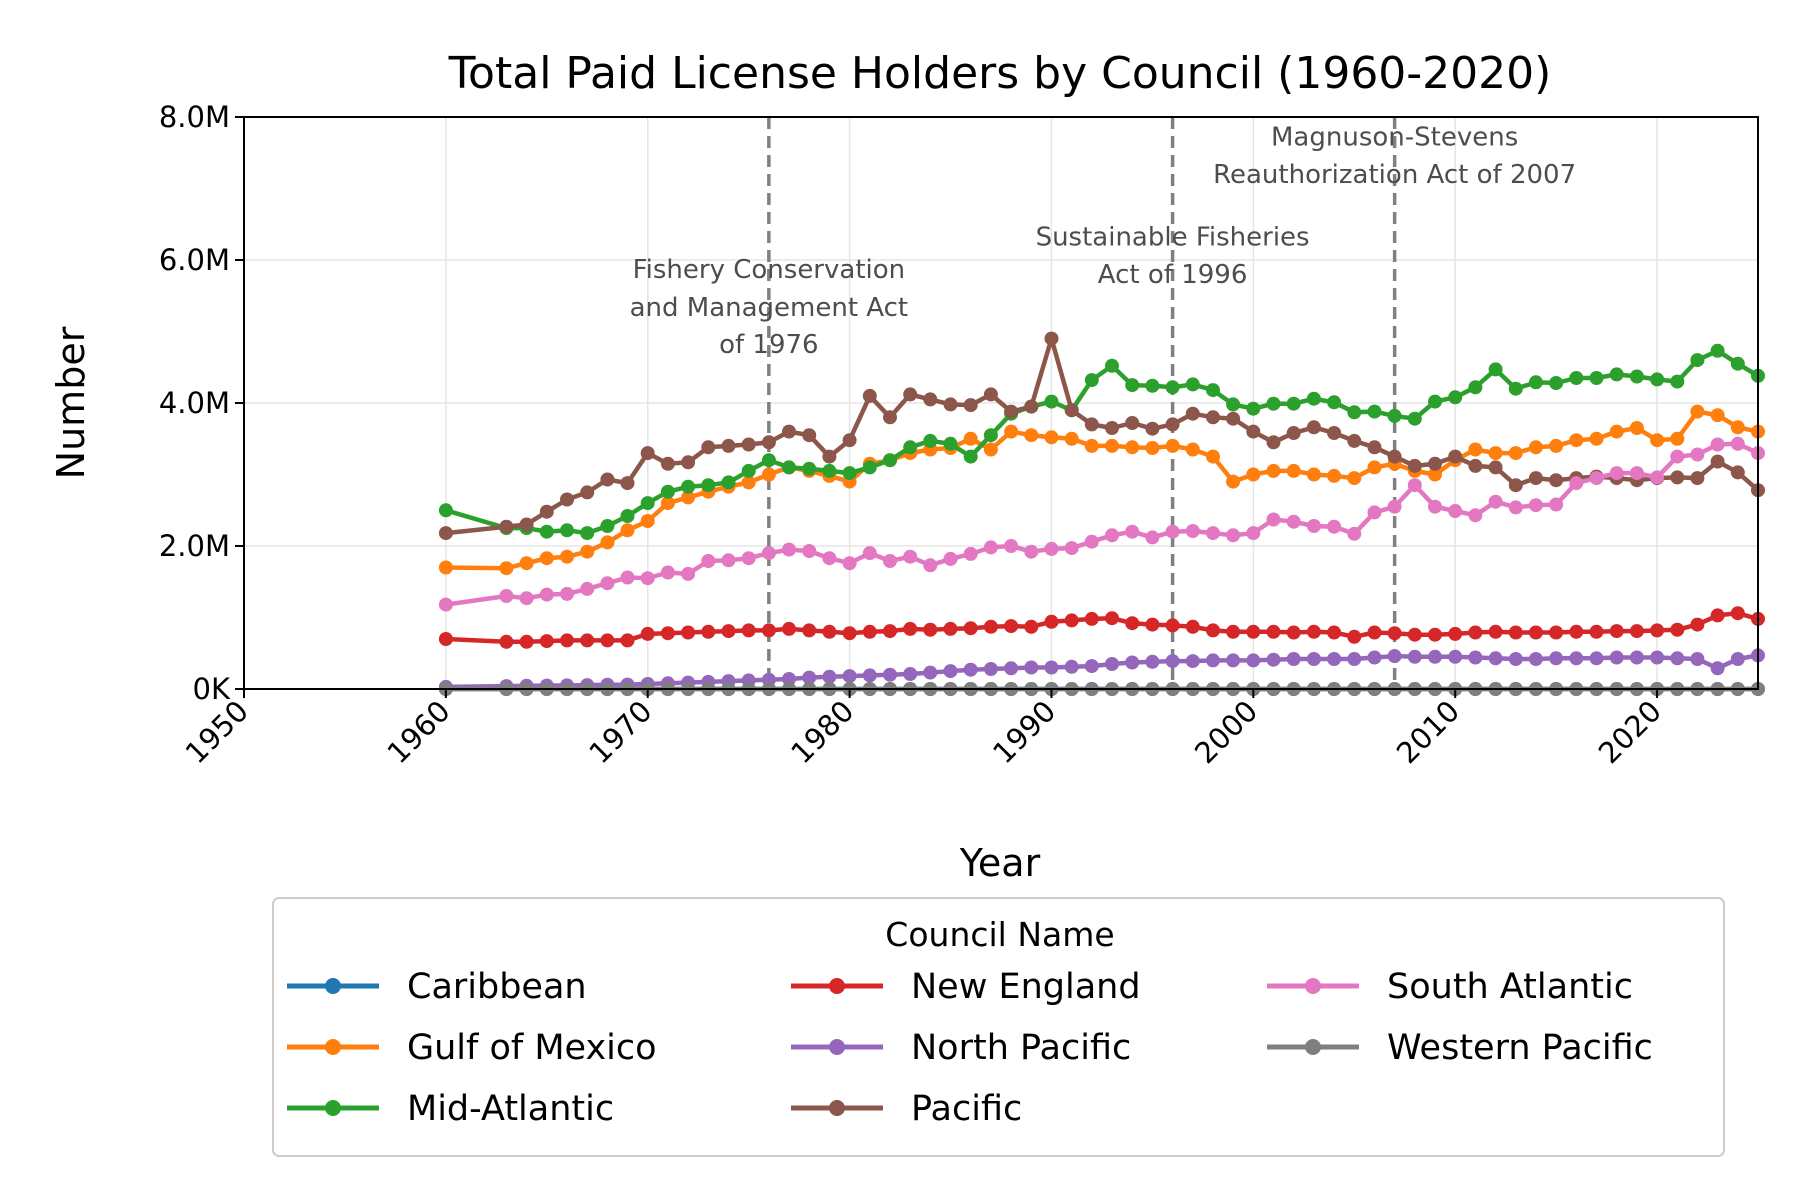  Describe the element at coordinates (1102, 524) in the screenshot. I see `series-line` at that location.